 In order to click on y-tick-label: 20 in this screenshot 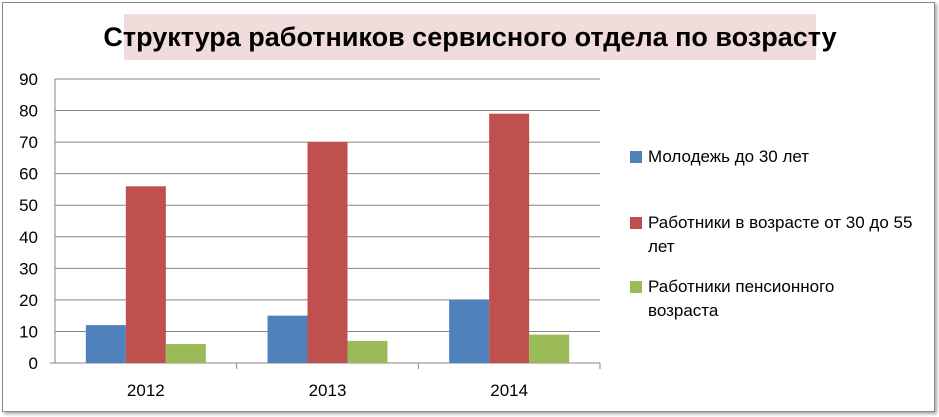, I will do `click(28, 300)`.